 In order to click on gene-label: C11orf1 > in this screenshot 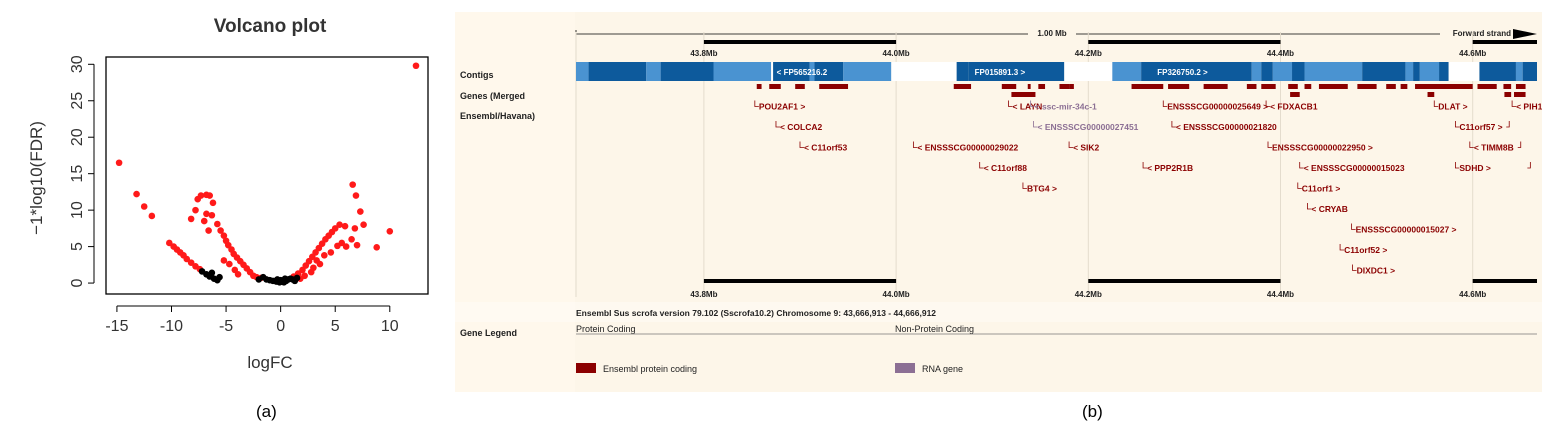, I will do `click(1321, 189)`.